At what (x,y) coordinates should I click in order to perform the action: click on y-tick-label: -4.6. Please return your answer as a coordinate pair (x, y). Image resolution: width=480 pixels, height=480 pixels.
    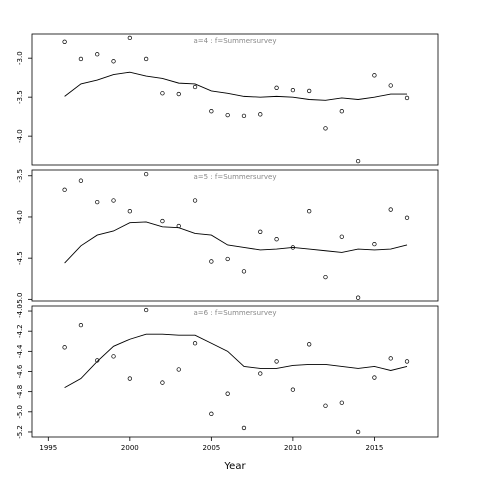
    Looking at the image, I should click on (20, 371).